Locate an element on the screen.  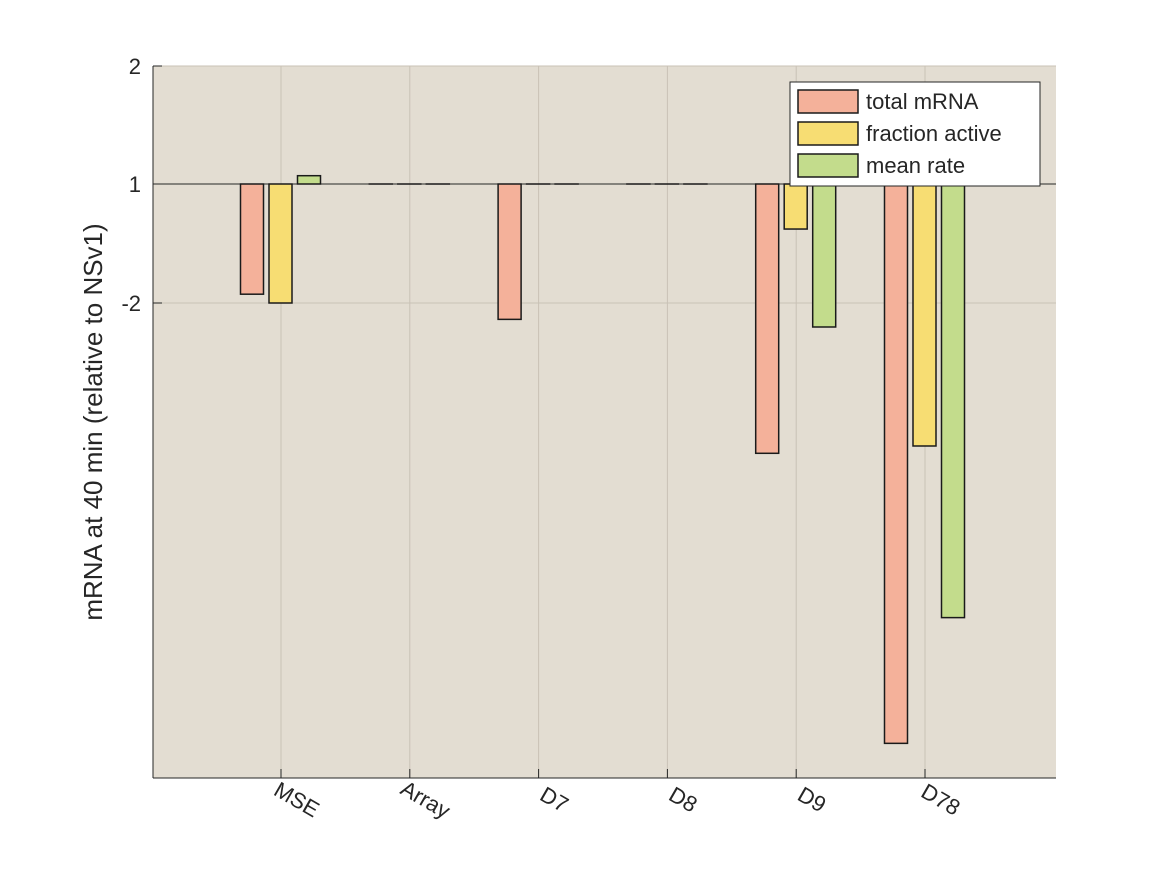
legend: total mRNA fraction active mean rate is located at coordinates (915, 134).